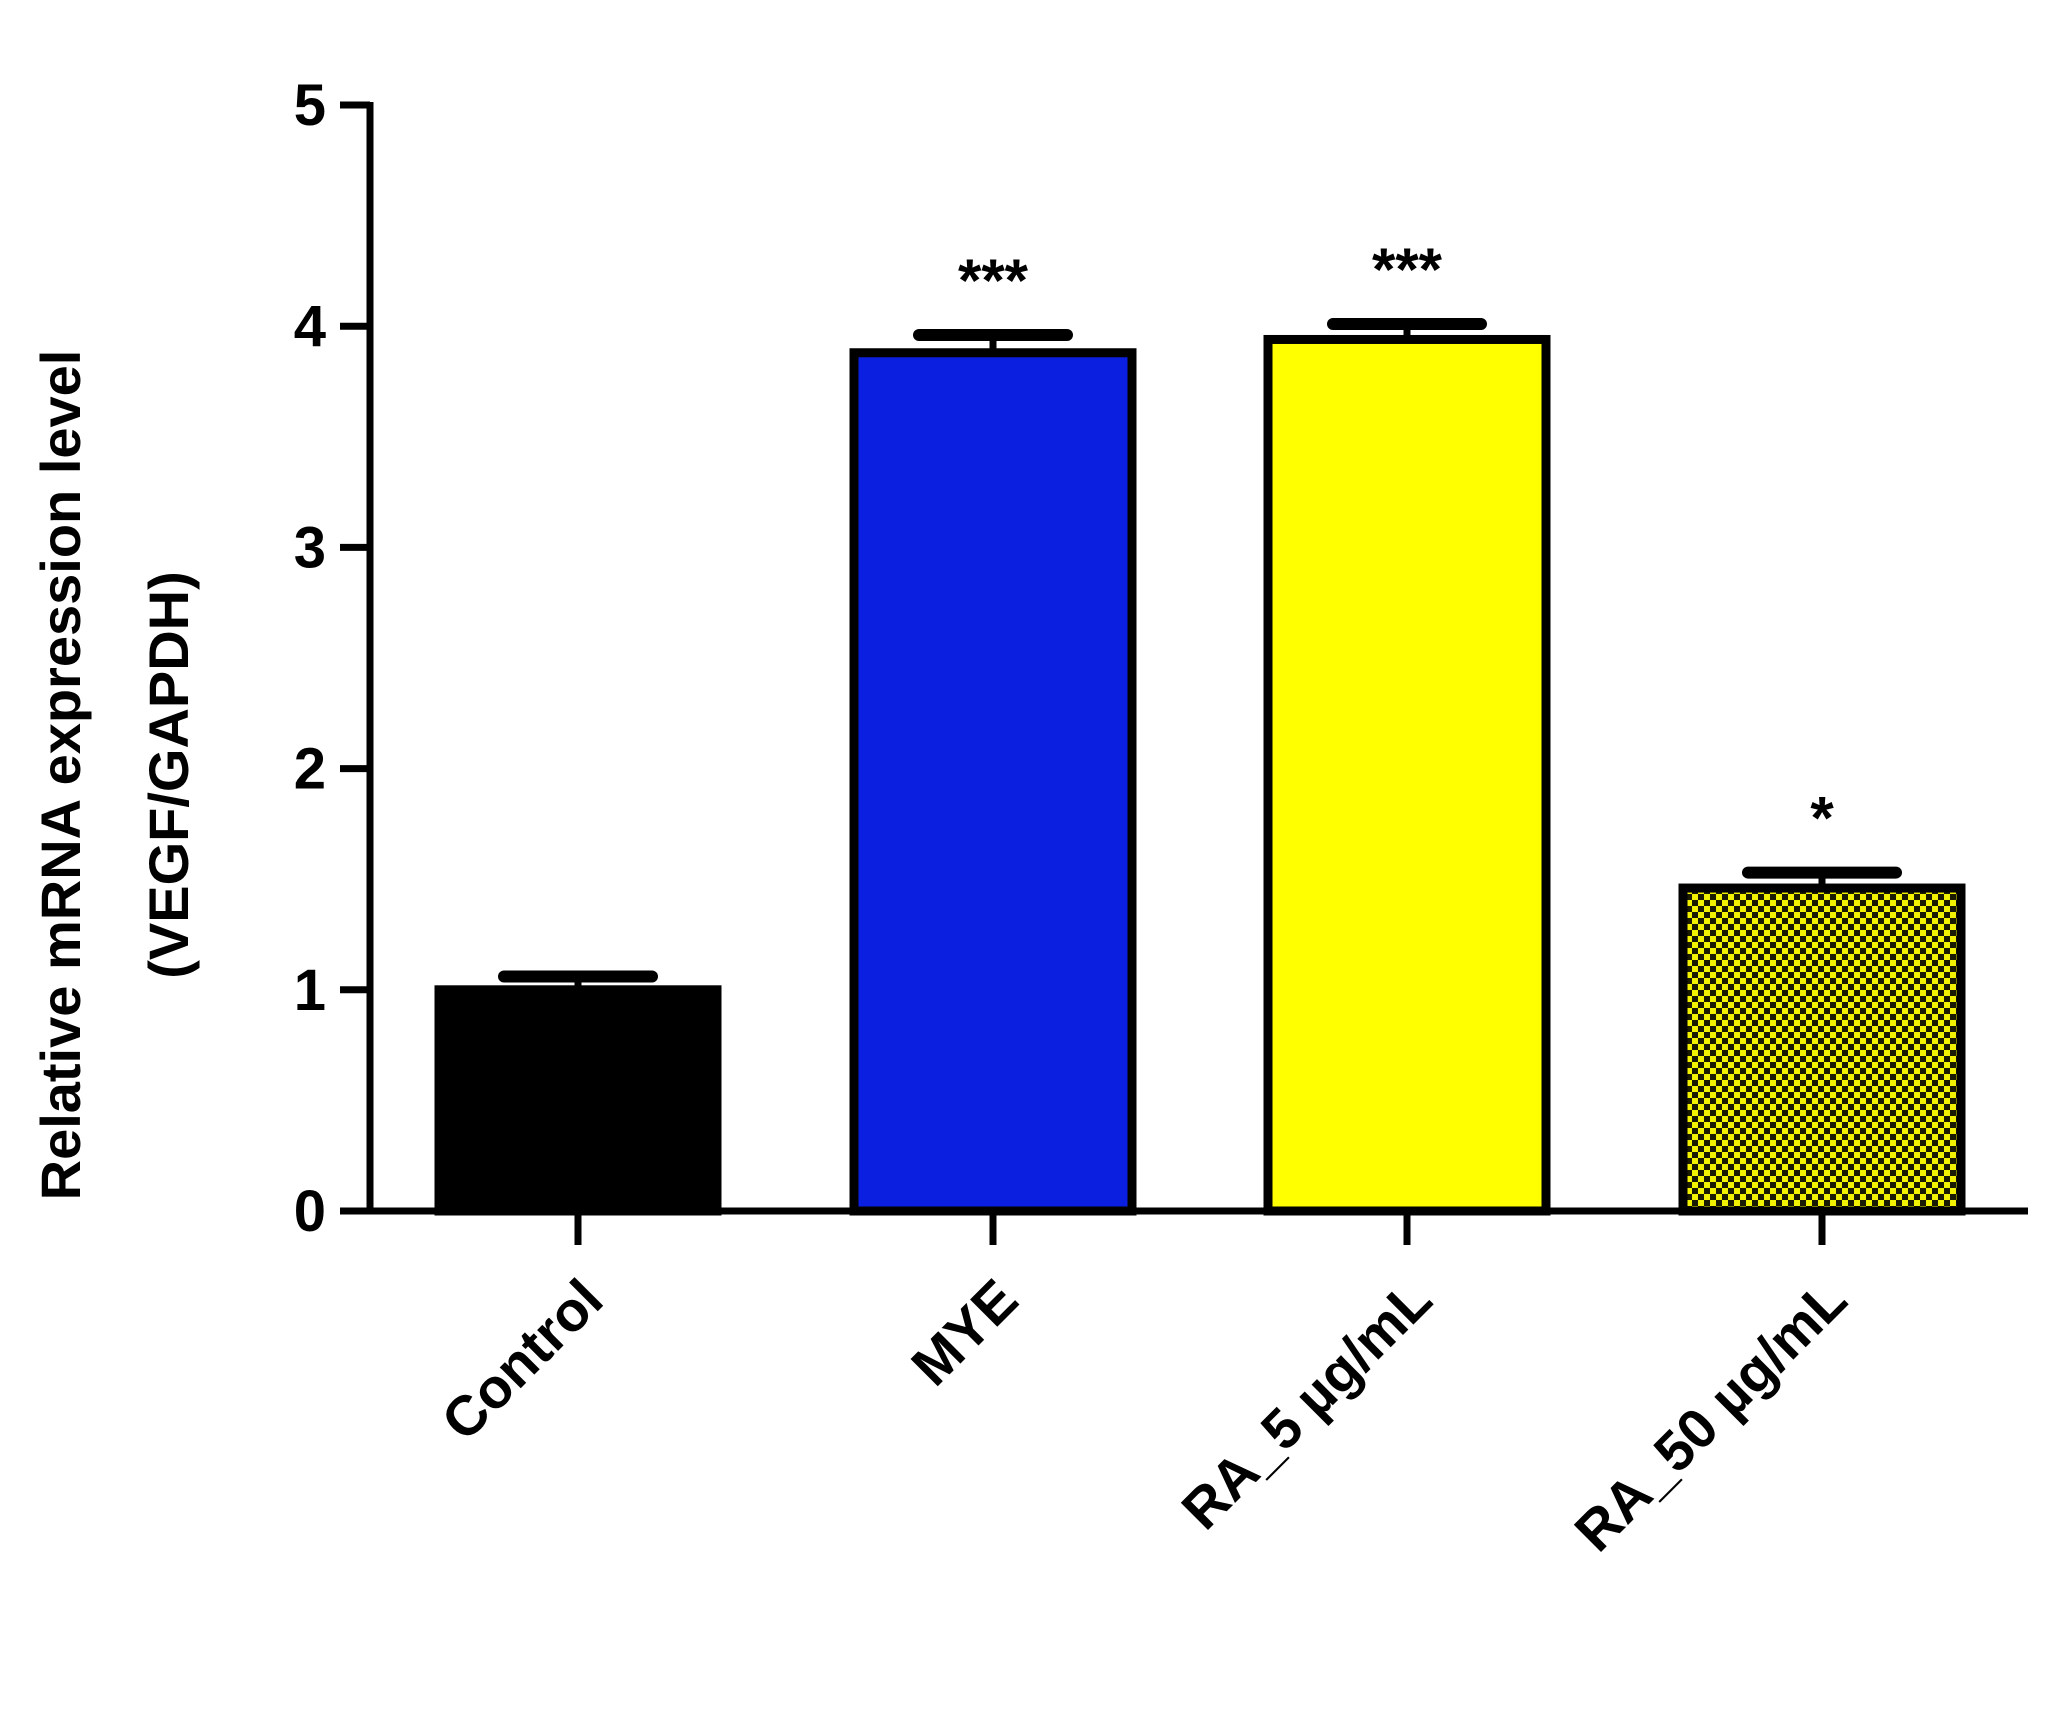 This screenshot has height=1731, width=2050. I want to click on y-tick-label: 3, so click(310, 547).